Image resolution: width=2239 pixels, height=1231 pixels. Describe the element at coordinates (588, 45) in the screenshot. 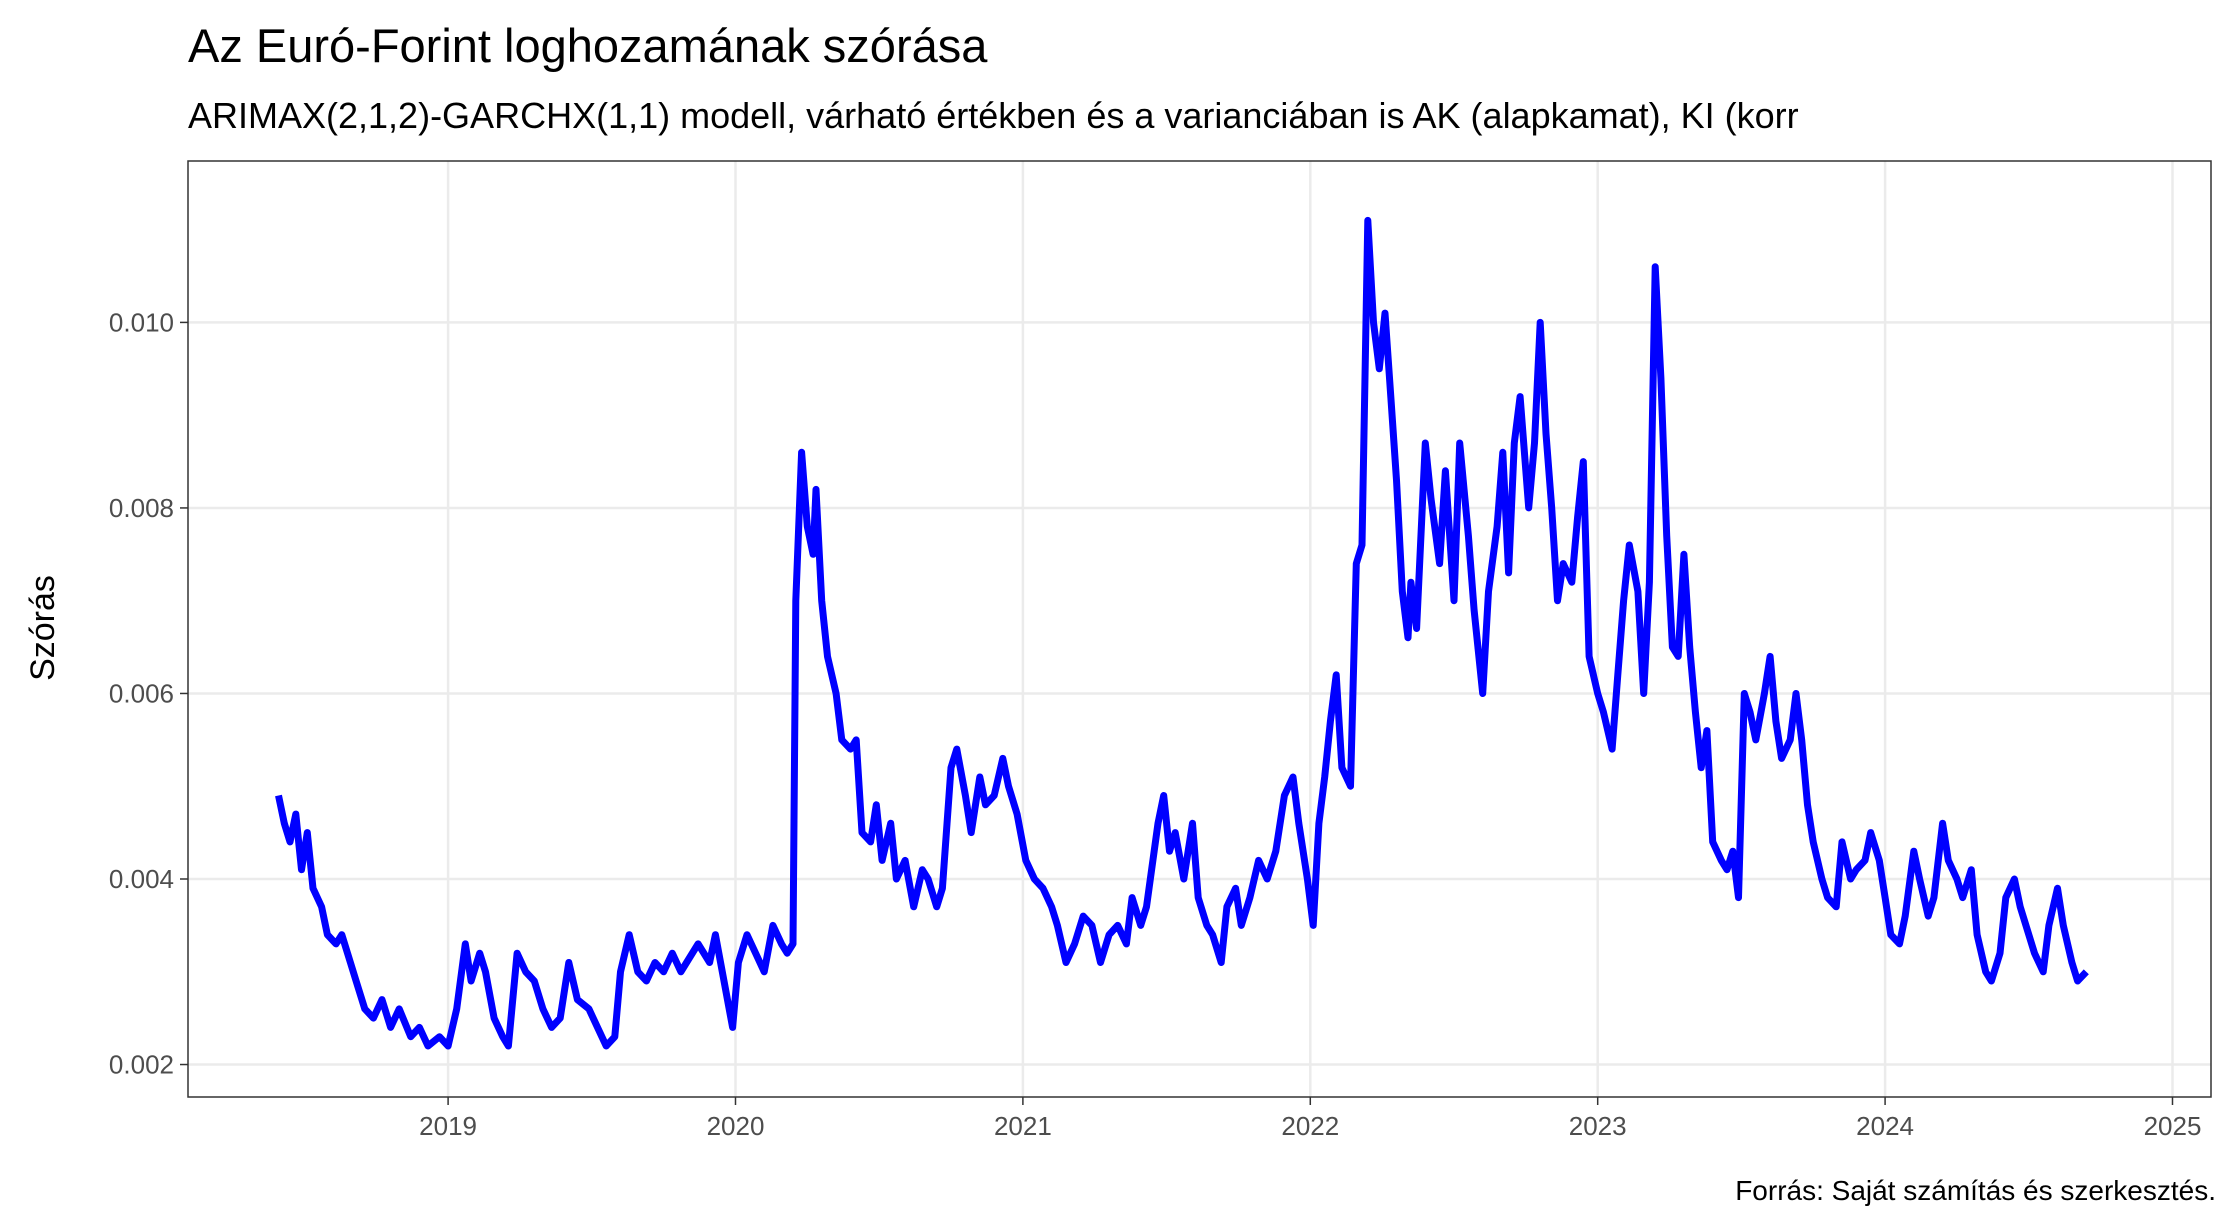

I see `chart-title: Az Euró-Forint loghozamának szórása` at that location.